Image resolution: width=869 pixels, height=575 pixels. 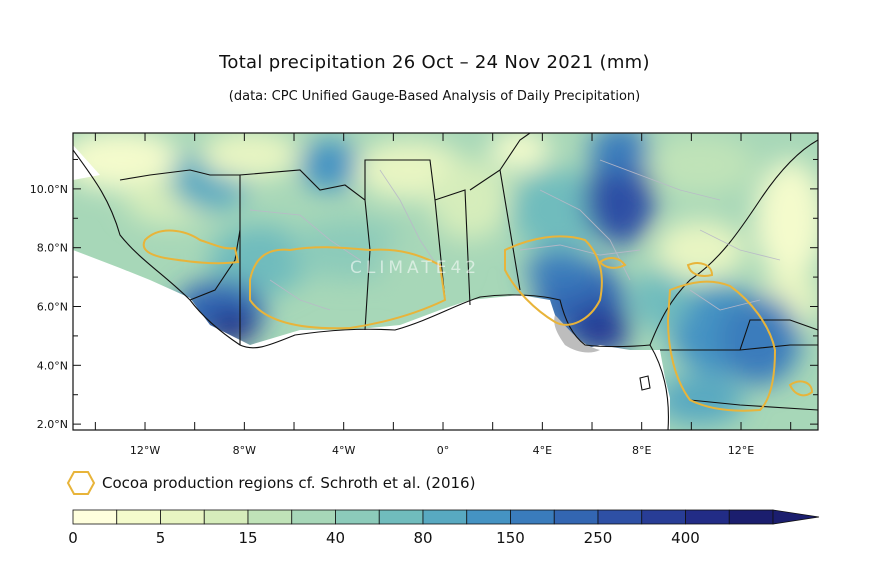 What do you see at coordinates (510, 538) in the screenshot?
I see `colorbar-label: 150` at bounding box center [510, 538].